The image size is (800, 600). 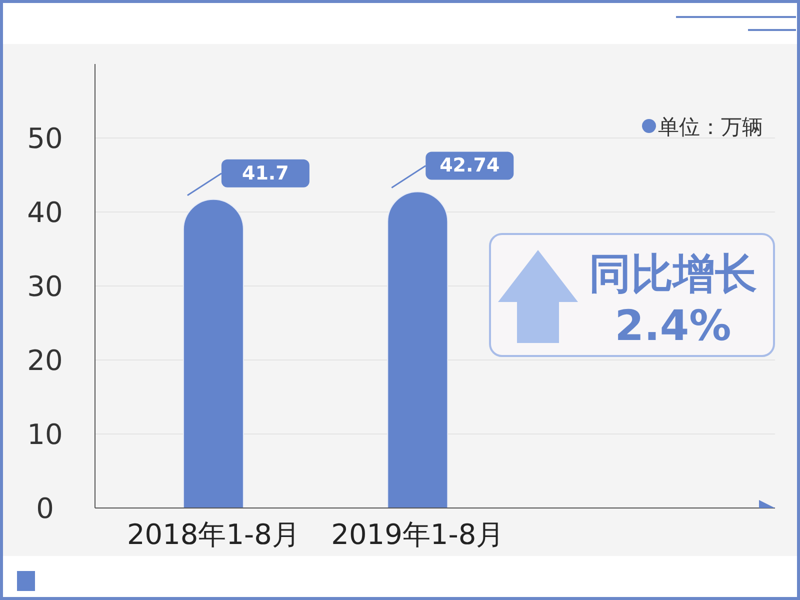 What do you see at coordinates (45, 360) in the screenshot?
I see `y-tick-label: 20` at bounding box center [45, 360].